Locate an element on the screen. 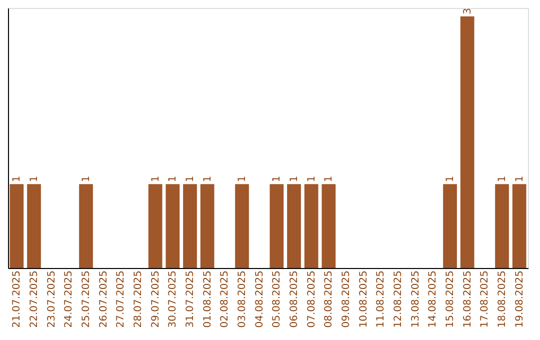 The image size is (540, 340). x-tick-label: 04.08.2025 is located at coordinates (260, 299).